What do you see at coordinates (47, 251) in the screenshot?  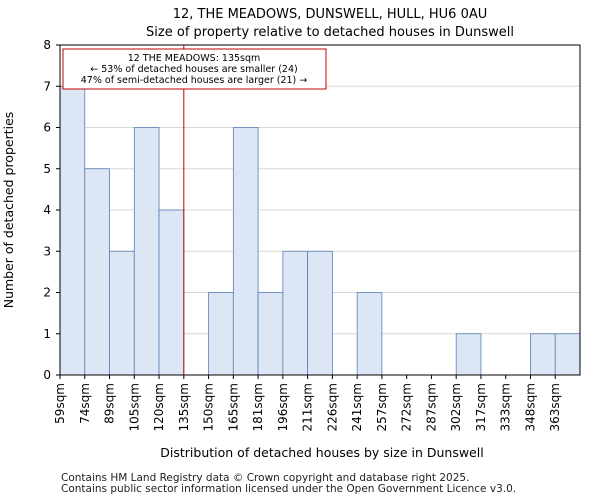 I see `y-tick-label: 3` at bounding box center [47, 251].